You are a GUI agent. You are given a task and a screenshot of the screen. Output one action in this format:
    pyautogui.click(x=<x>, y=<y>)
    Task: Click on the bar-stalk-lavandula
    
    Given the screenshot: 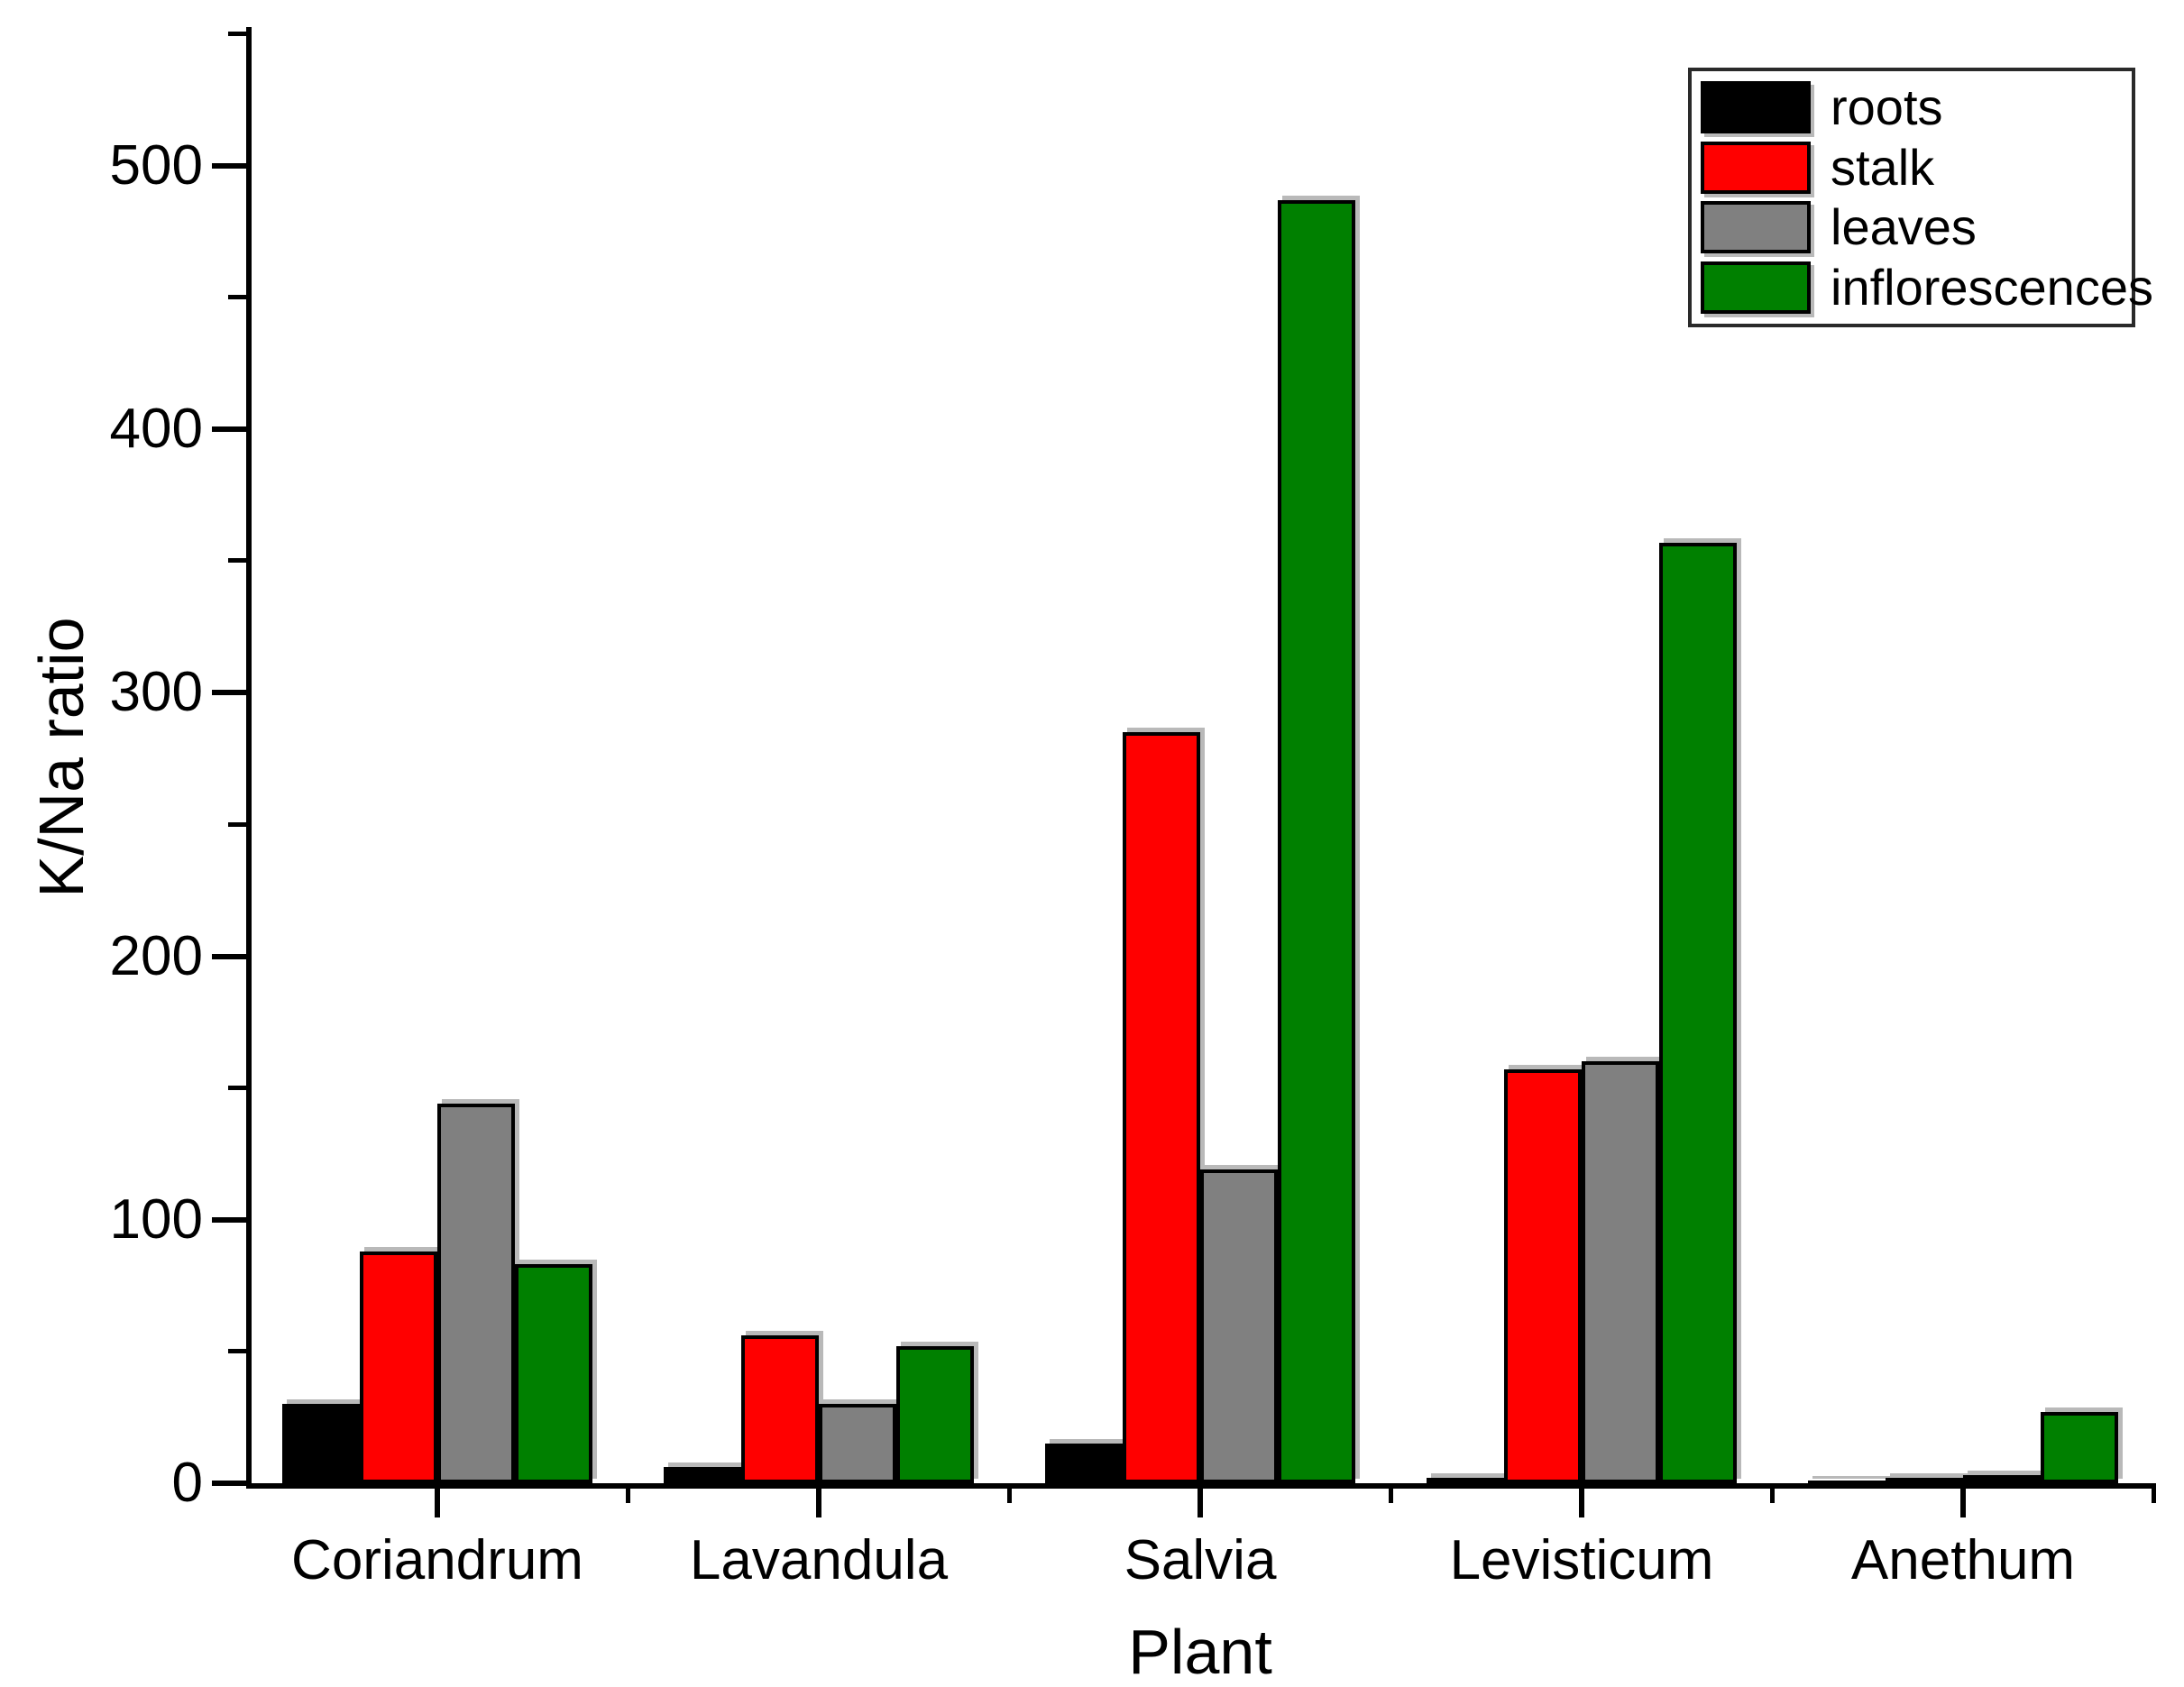 What is the action you would take?
    pyautogui.click(x=780, y=1409)
    